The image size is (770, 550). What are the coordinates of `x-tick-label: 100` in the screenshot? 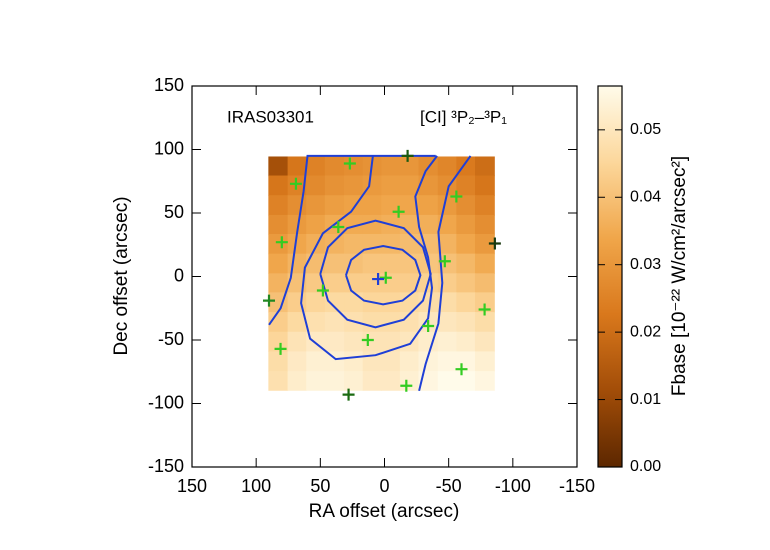 It's located at (256, 486).